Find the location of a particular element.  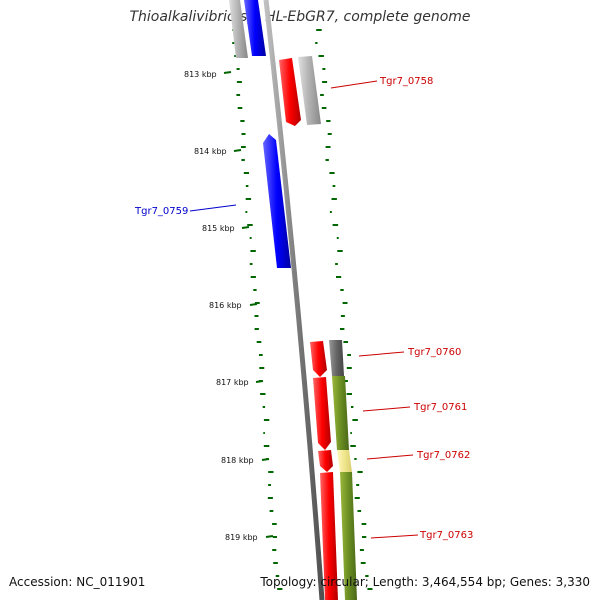

accession-text: Accession: NC_011901 is located at coordinates (77, 582).